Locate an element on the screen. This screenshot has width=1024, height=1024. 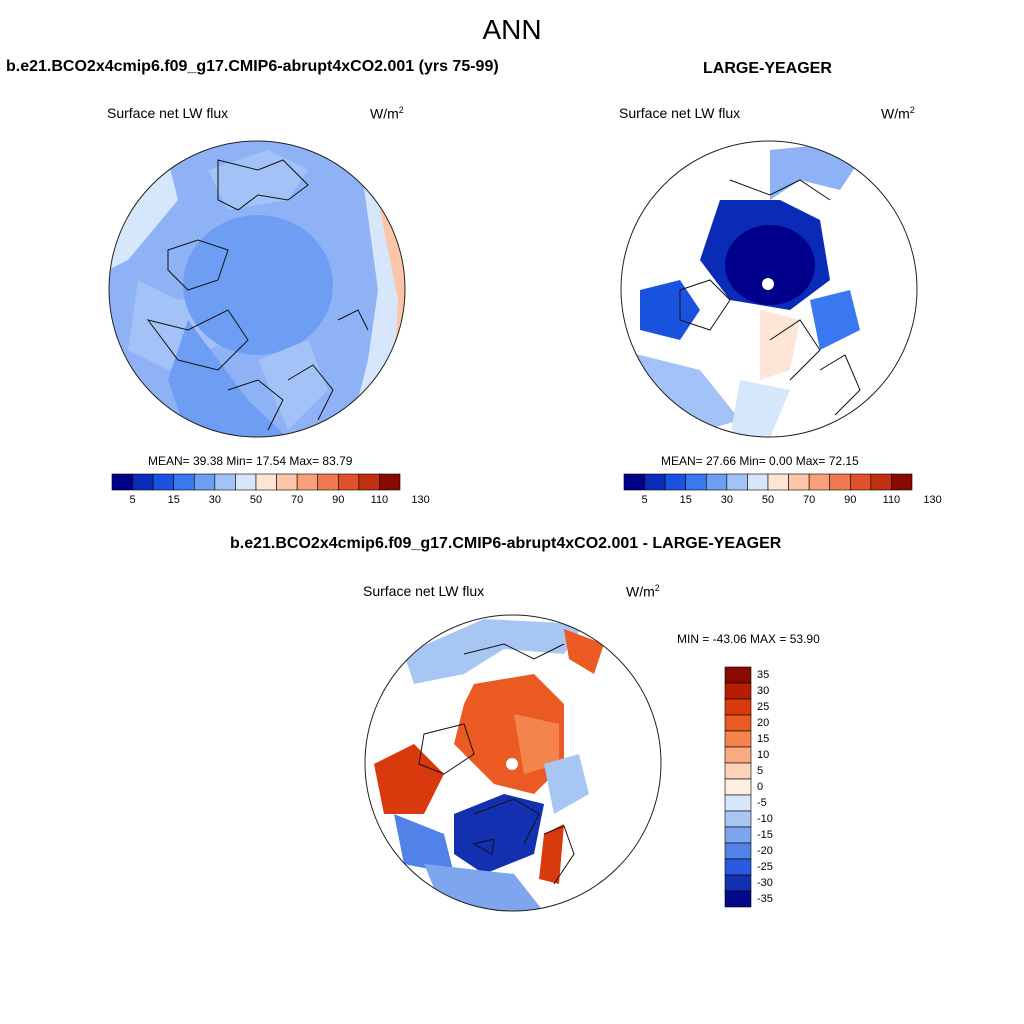
panel1-stats: MEAN= 39.38 Min= 17.54 Max= 83.79 is located at coordinates (250, 461).